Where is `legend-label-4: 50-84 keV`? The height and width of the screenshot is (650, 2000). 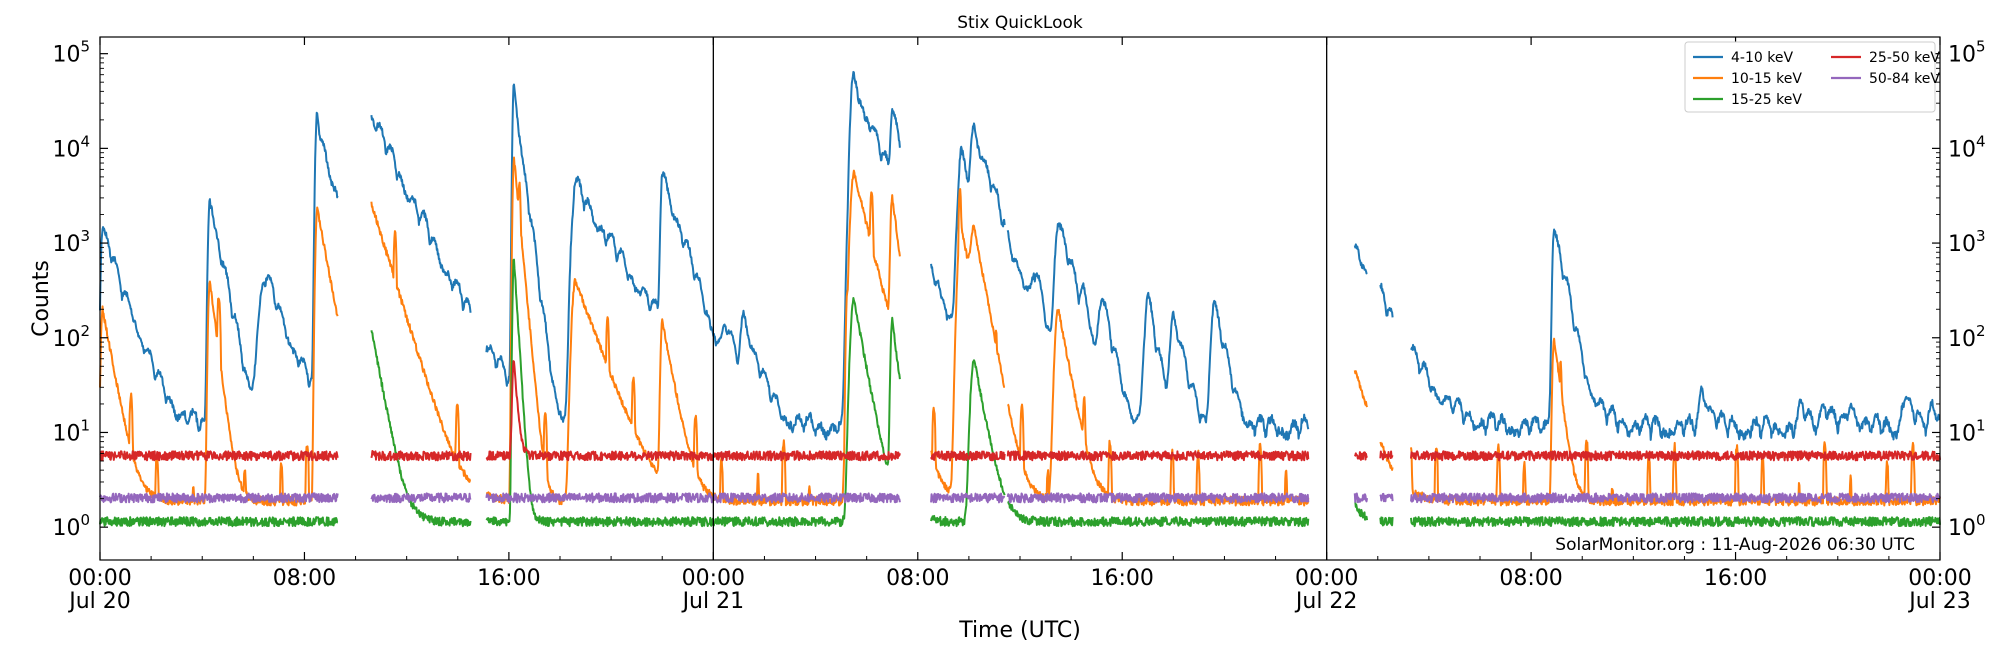 legend-label-4: 50-84 keV is located at coordinates (1904, 79).